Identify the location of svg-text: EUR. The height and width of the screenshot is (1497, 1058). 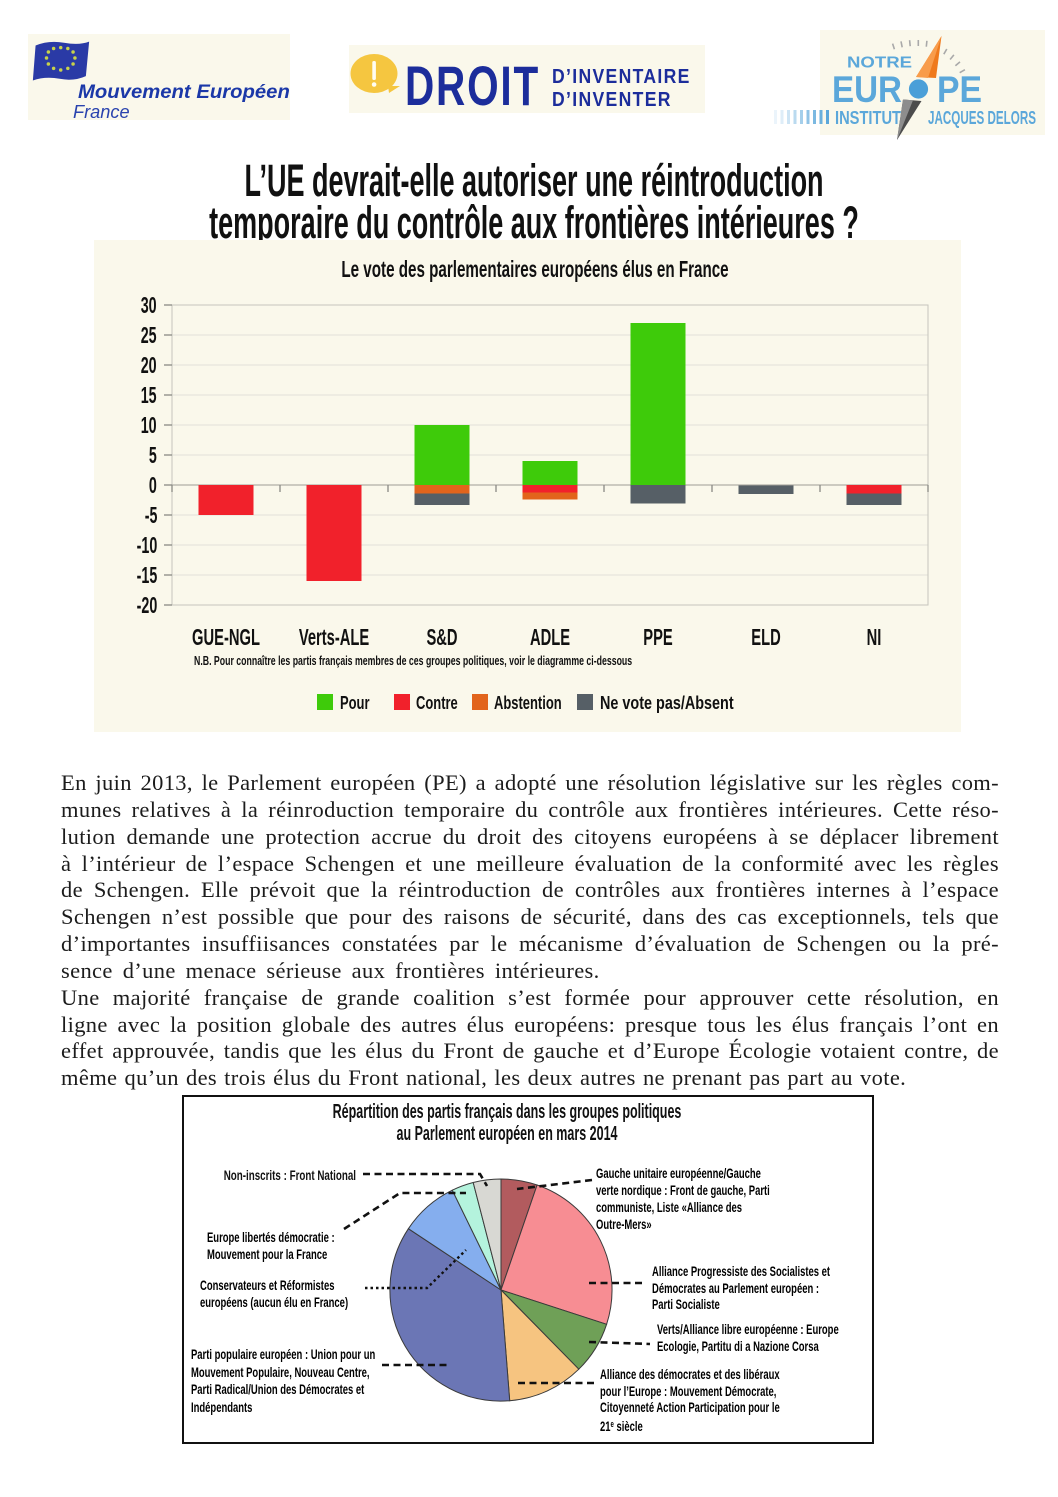
(867, 89).